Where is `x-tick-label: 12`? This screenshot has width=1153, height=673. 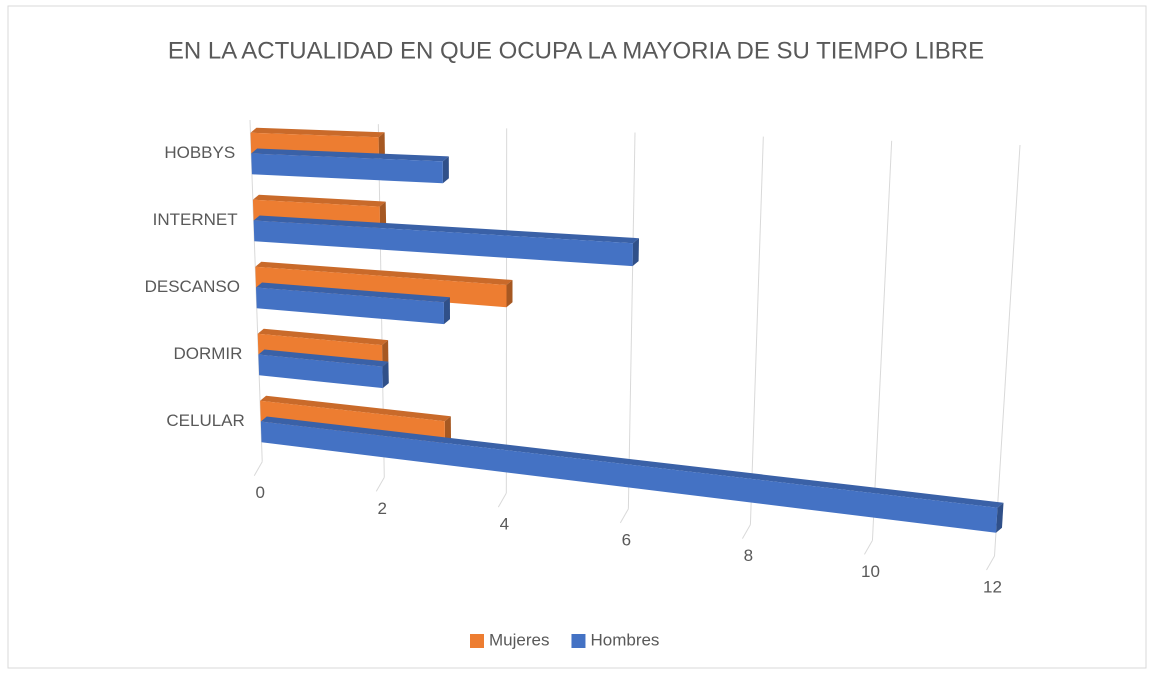
x-tick-label: 12 is located at coordinates (992, 587).